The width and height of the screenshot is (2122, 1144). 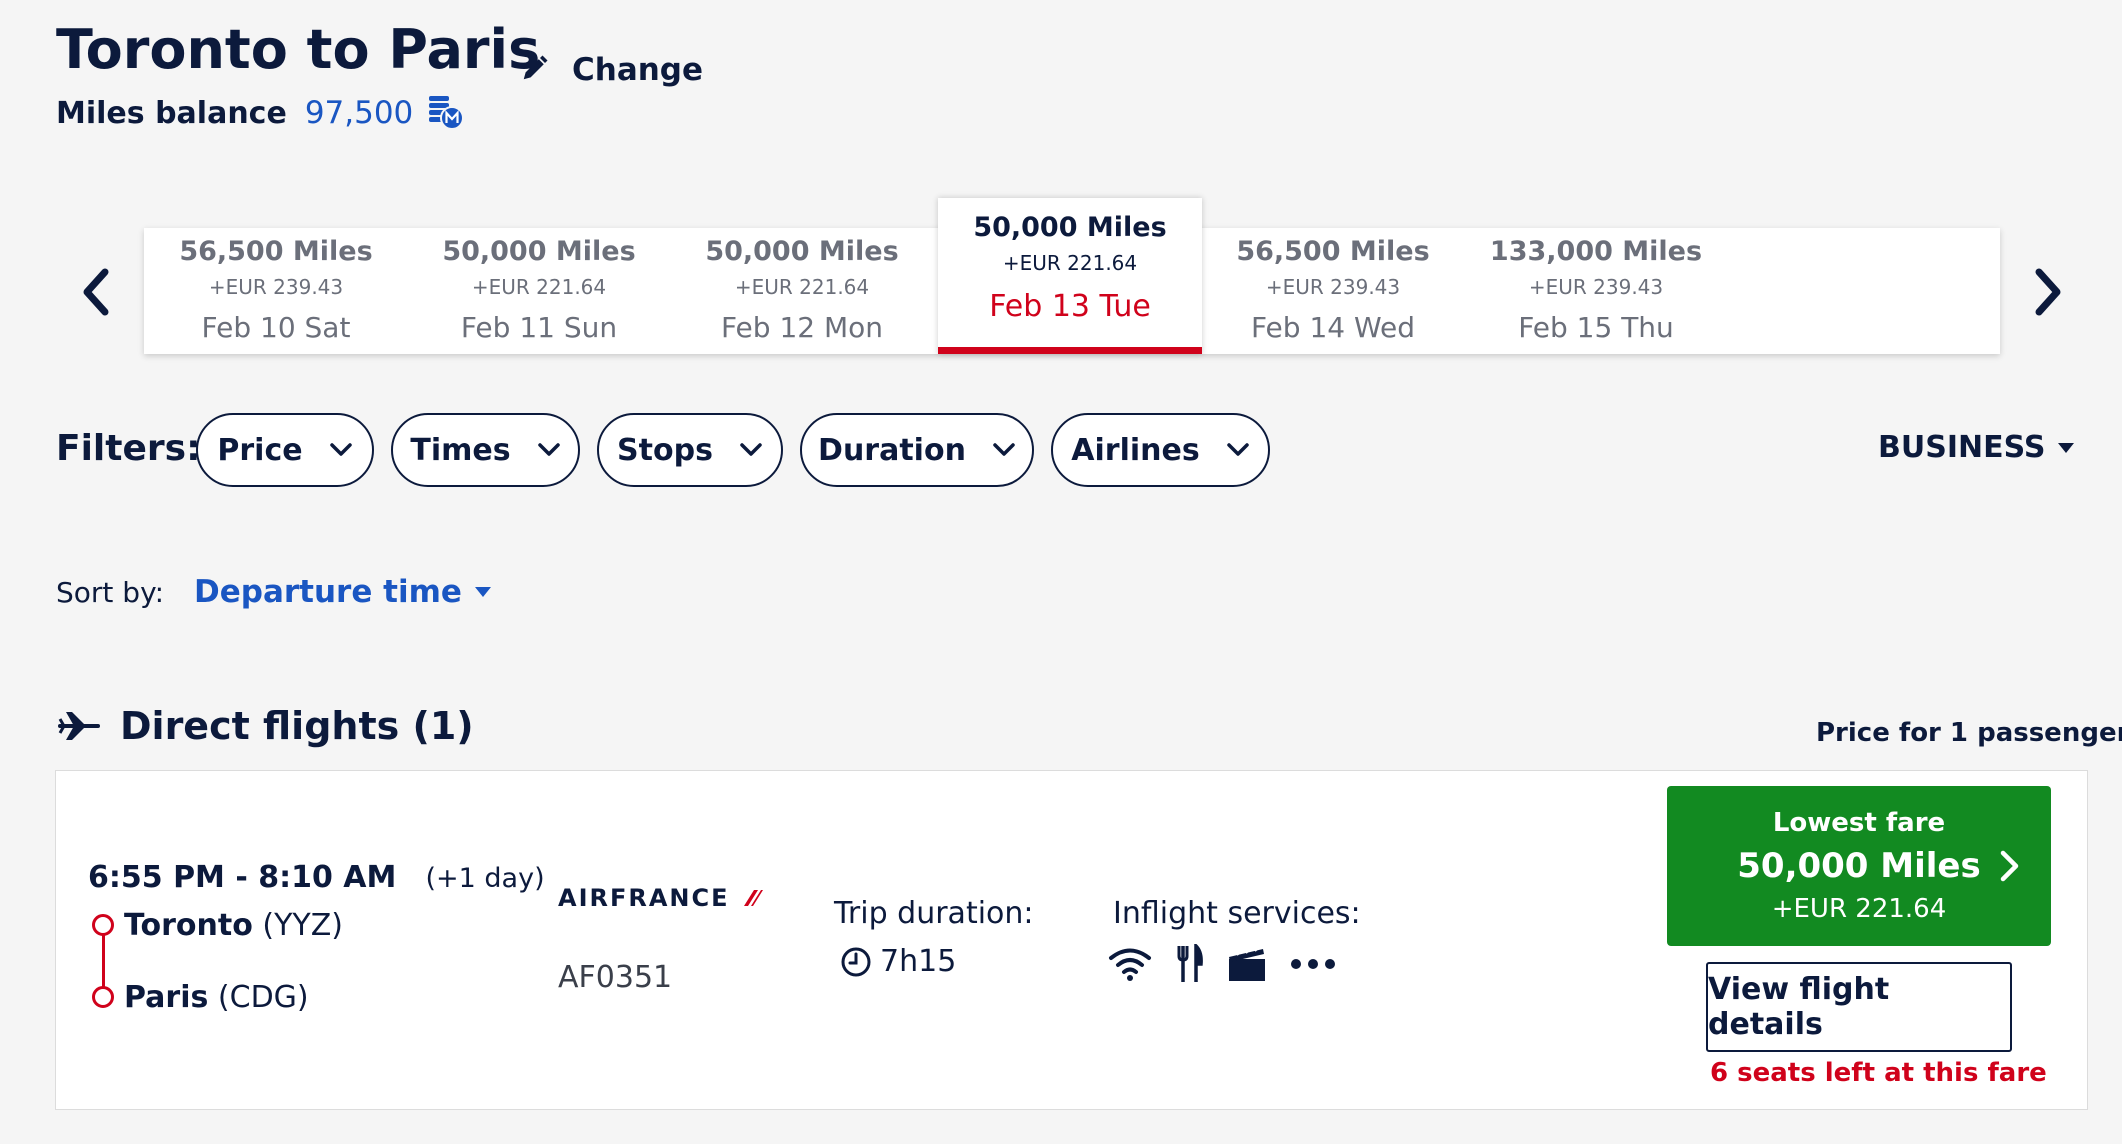 What do you see at coordinates (1333, 327) in the screenshot?
I see `date-label: Feb 14 Wed` at bounding box center [1333, 327].